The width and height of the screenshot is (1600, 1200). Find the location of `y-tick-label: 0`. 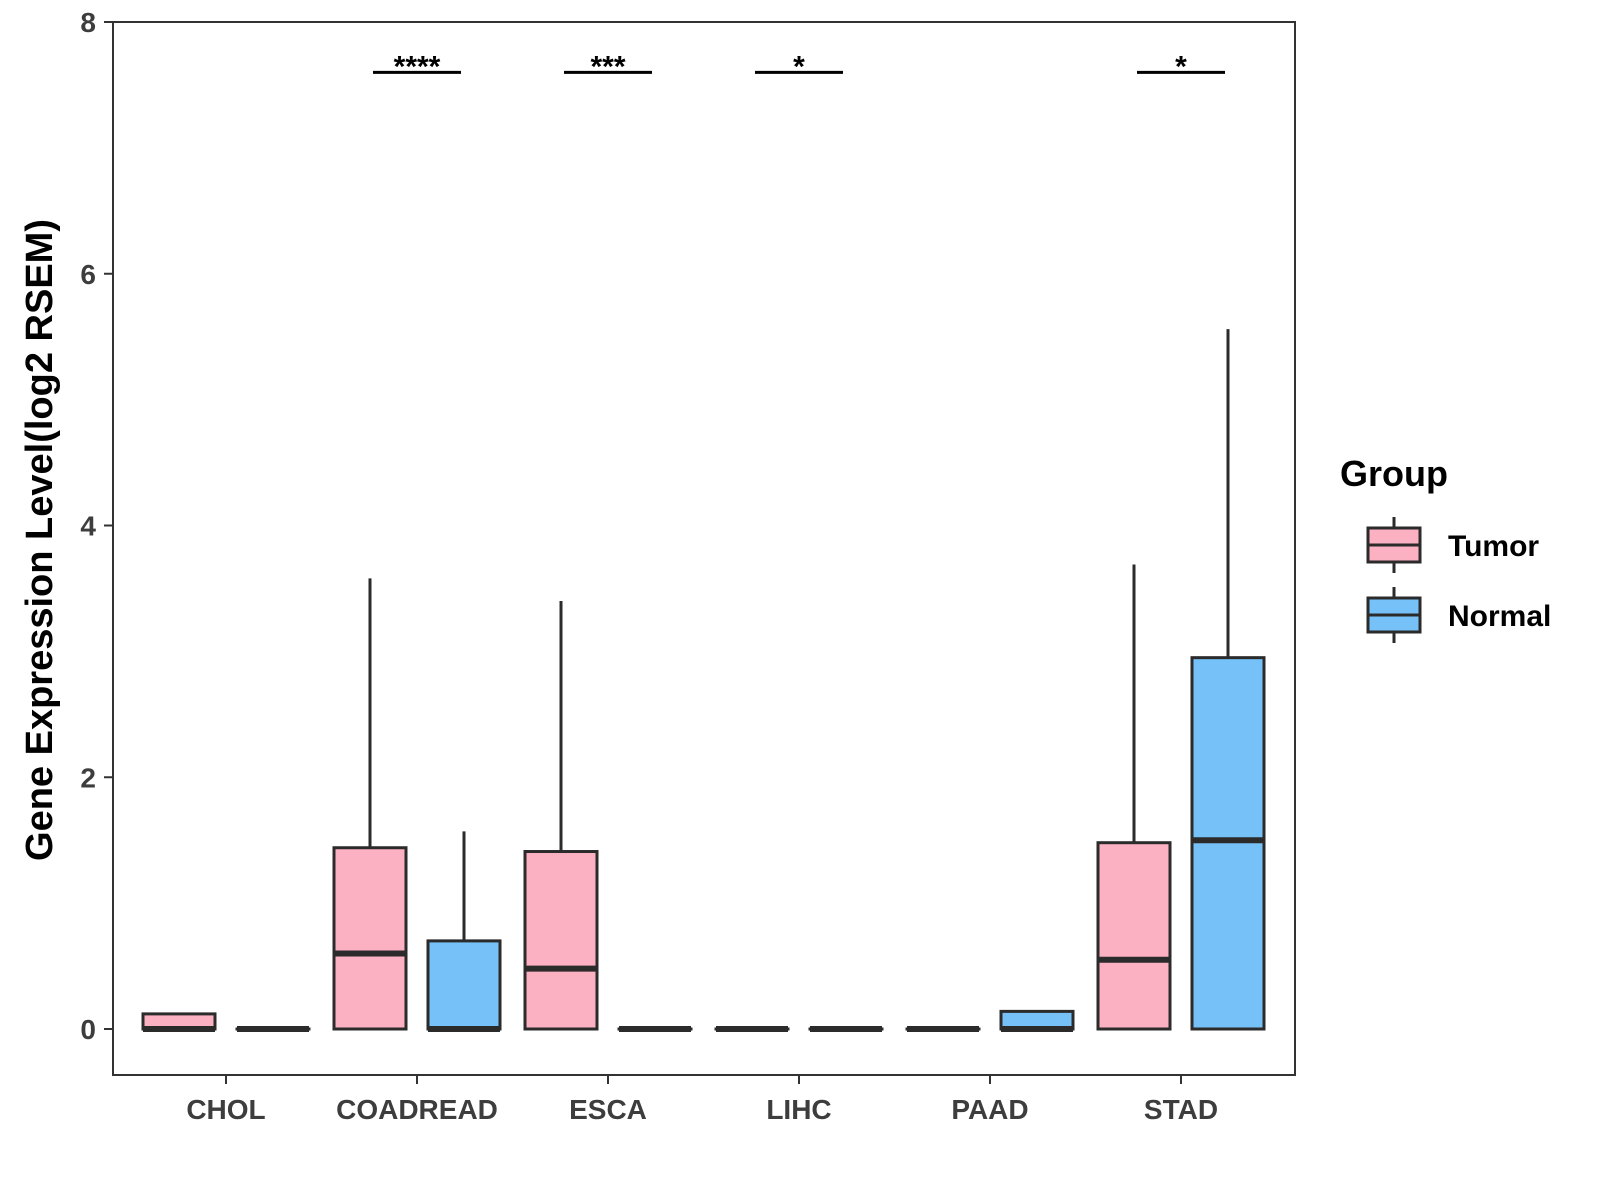

y-tick-label: 0 is located at coordinates (88, 1029).